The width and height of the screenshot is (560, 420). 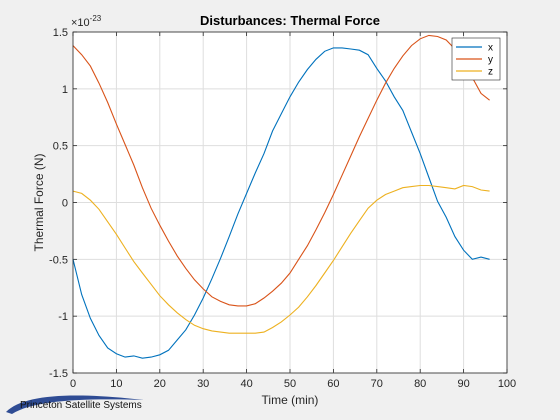 I want to click on x-tick-label: 40, so click(x=246, y=384).